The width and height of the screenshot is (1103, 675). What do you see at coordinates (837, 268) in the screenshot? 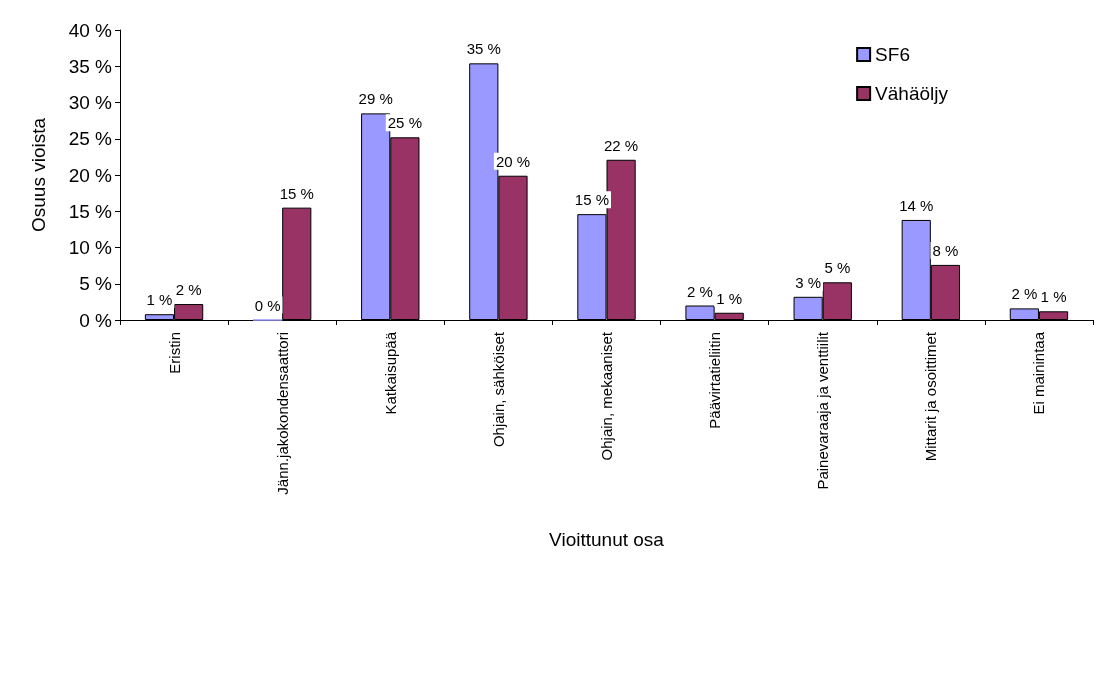
I see `data-label: 5 %` at bounding box center [837, 268].